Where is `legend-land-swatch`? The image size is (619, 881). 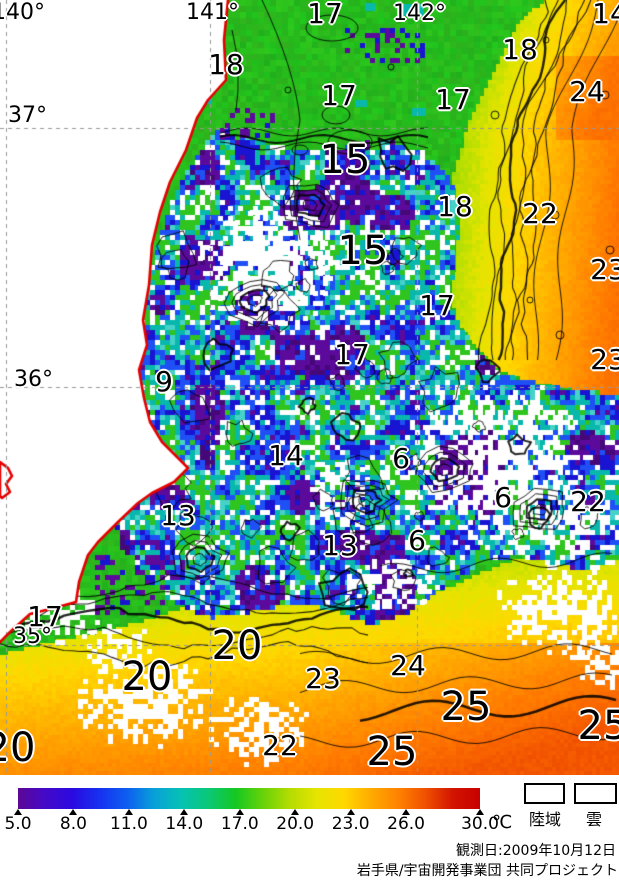 legend-land-swatch is located at coordinates (544, 793).